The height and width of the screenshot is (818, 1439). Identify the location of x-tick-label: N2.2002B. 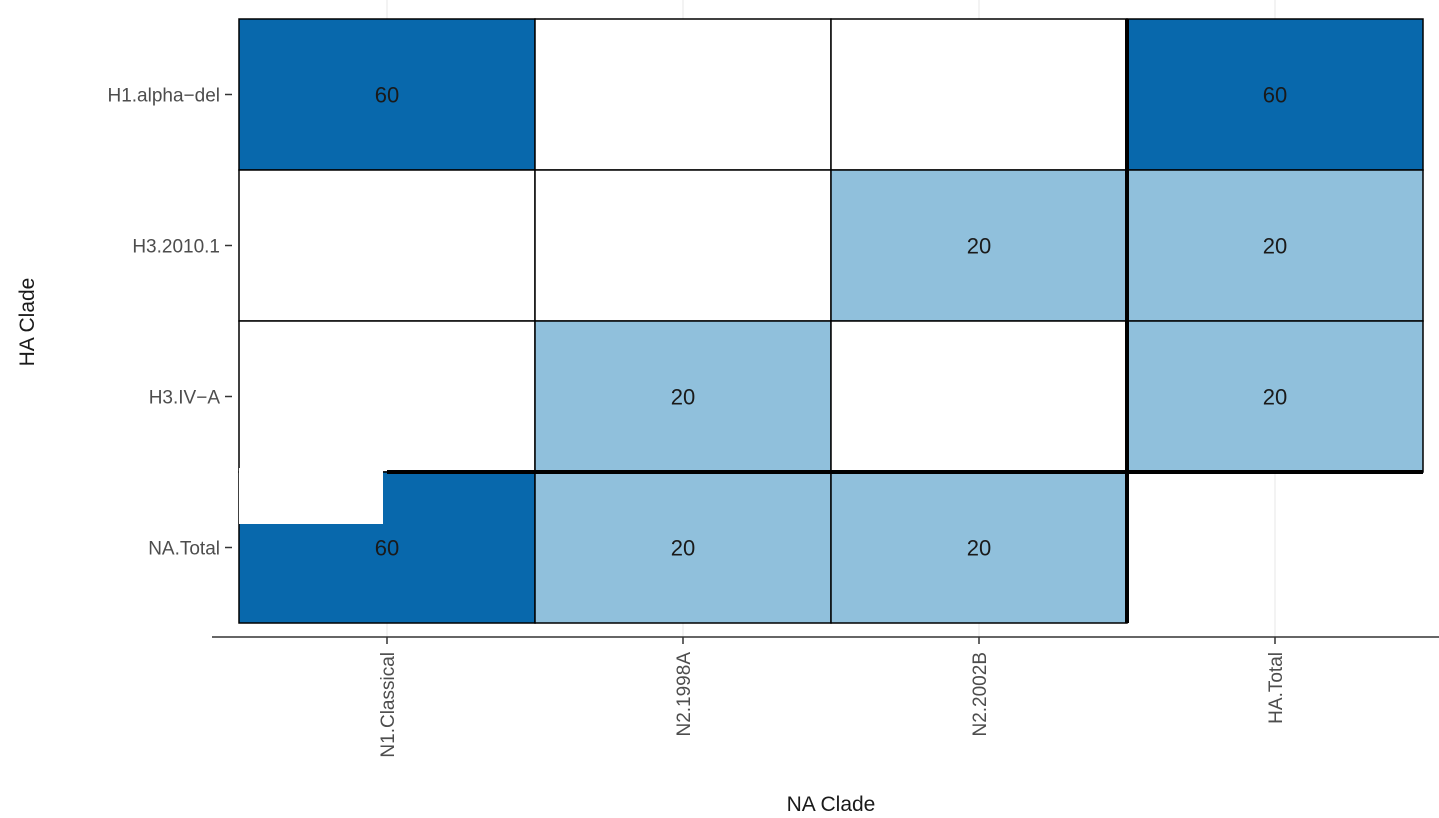
(980, 694).